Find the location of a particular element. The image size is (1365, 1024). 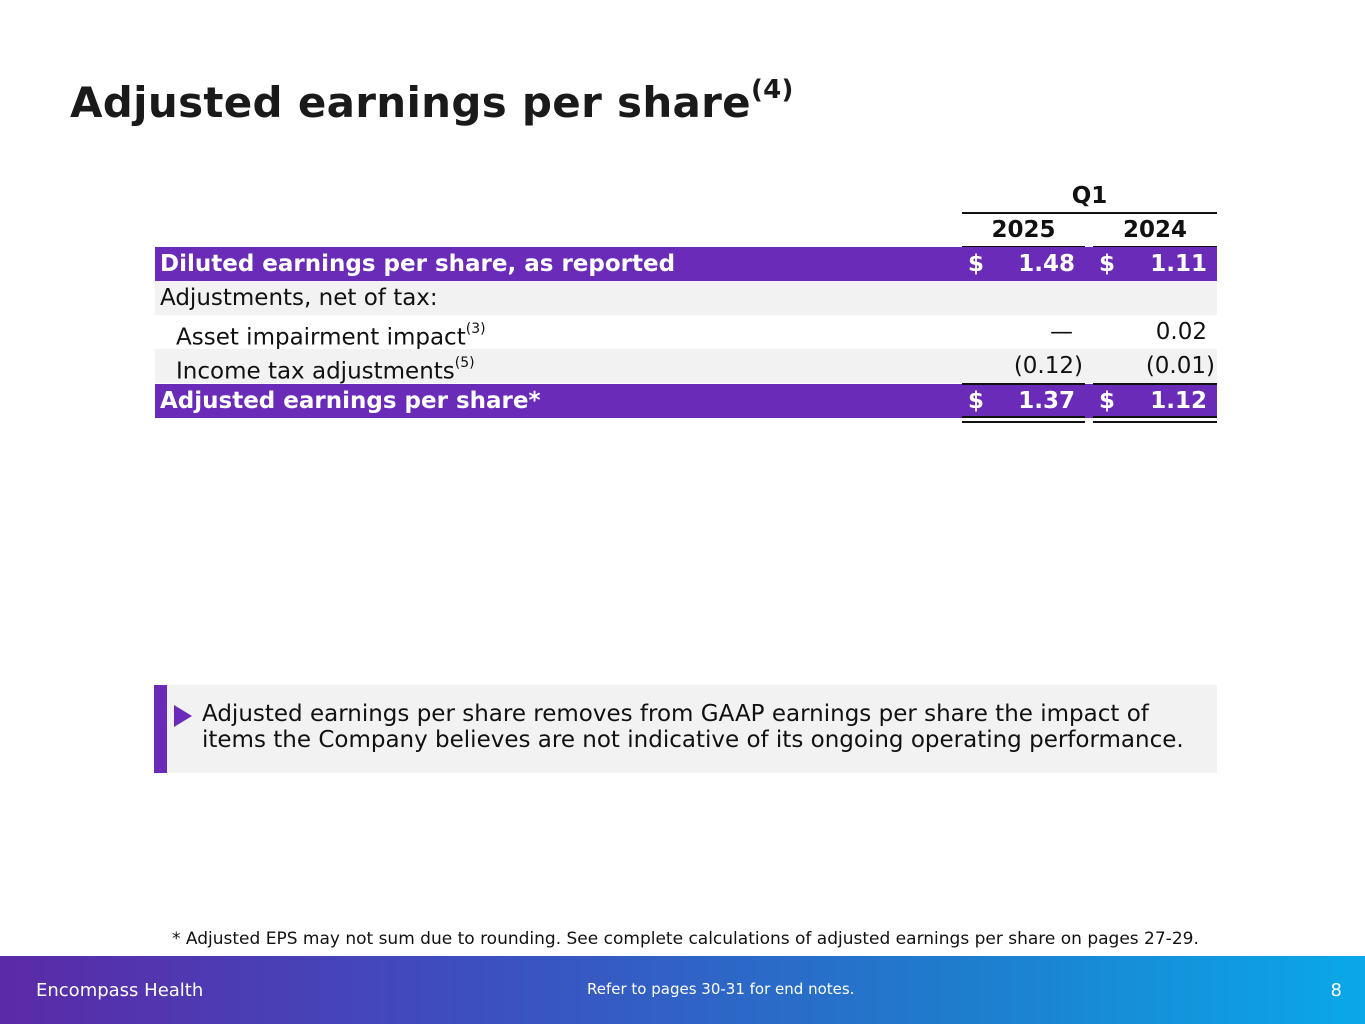

value: 1.37 is located at coordinates (1046, 401).